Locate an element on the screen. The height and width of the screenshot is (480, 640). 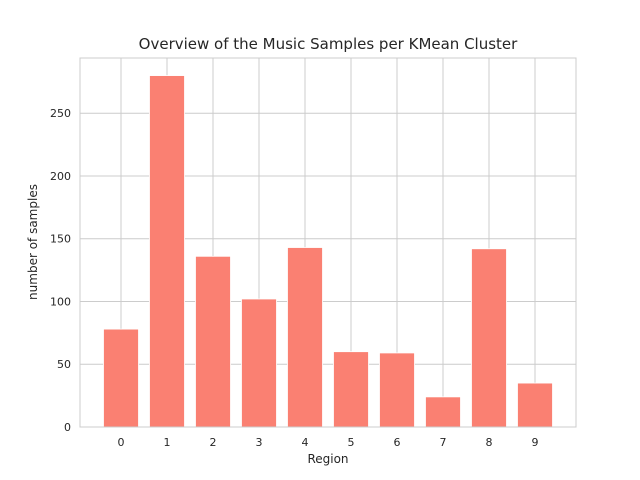
y-tick-label: 250 is located at coordinates (60, 113).